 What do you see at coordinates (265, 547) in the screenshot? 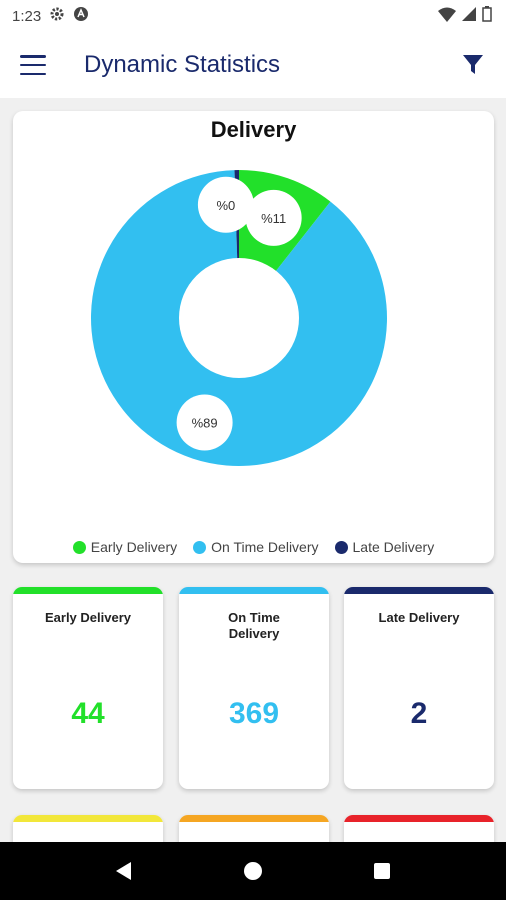
I see `legend-label-on-time: On Time Delivery` at bounding box center [265, 547].